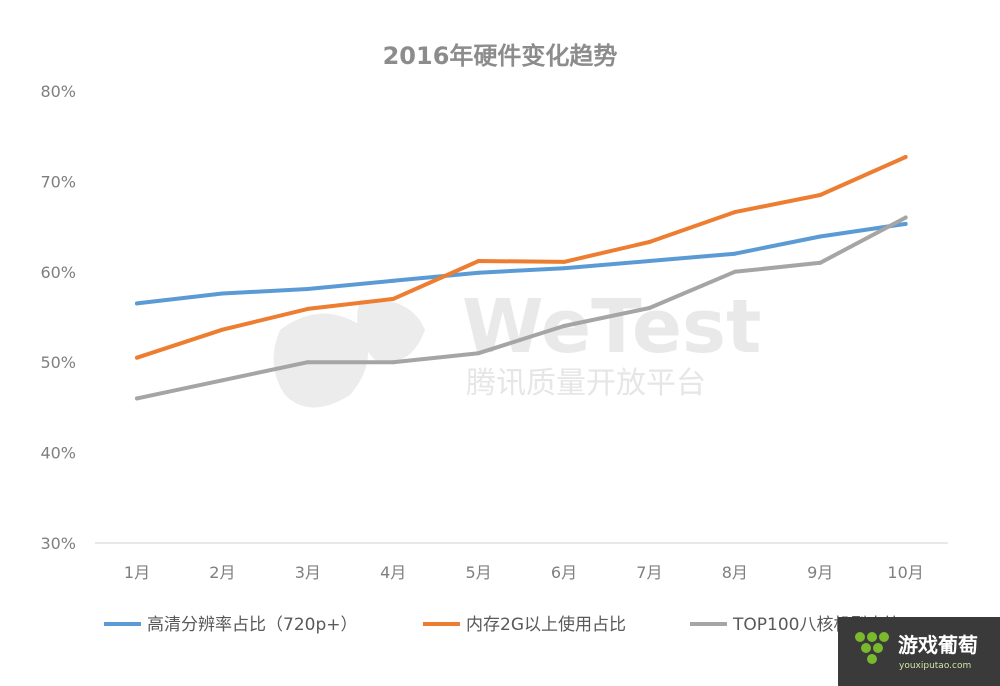 The height and width of the screenshot is (686, 1000). Describe the element at coordinates (935, 666) in the screenshot. I see `badge-url: youxiputao.com` at that location.